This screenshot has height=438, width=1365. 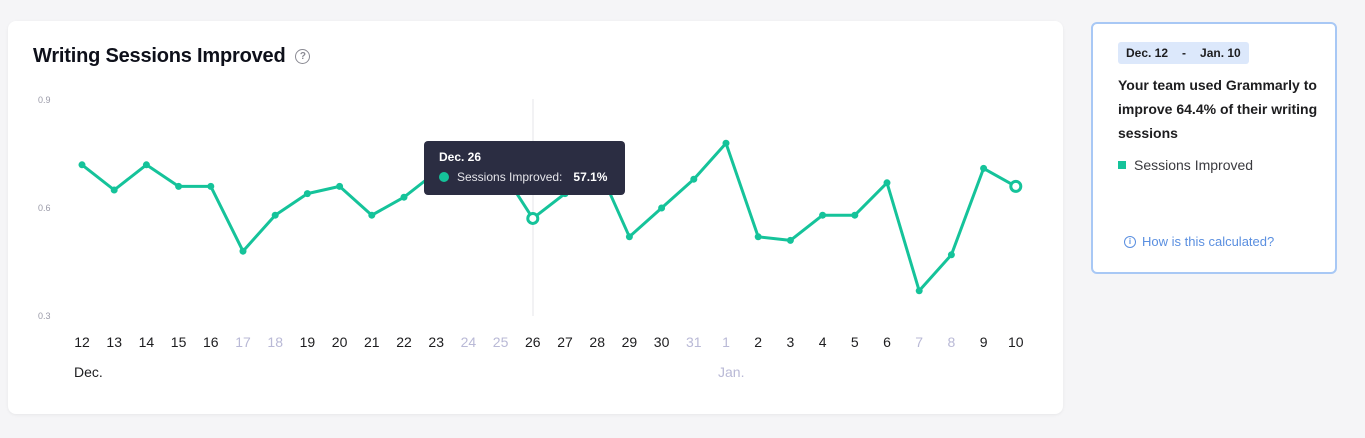 I want to click on x-tick-label: 5, so click(x=855, y=342).